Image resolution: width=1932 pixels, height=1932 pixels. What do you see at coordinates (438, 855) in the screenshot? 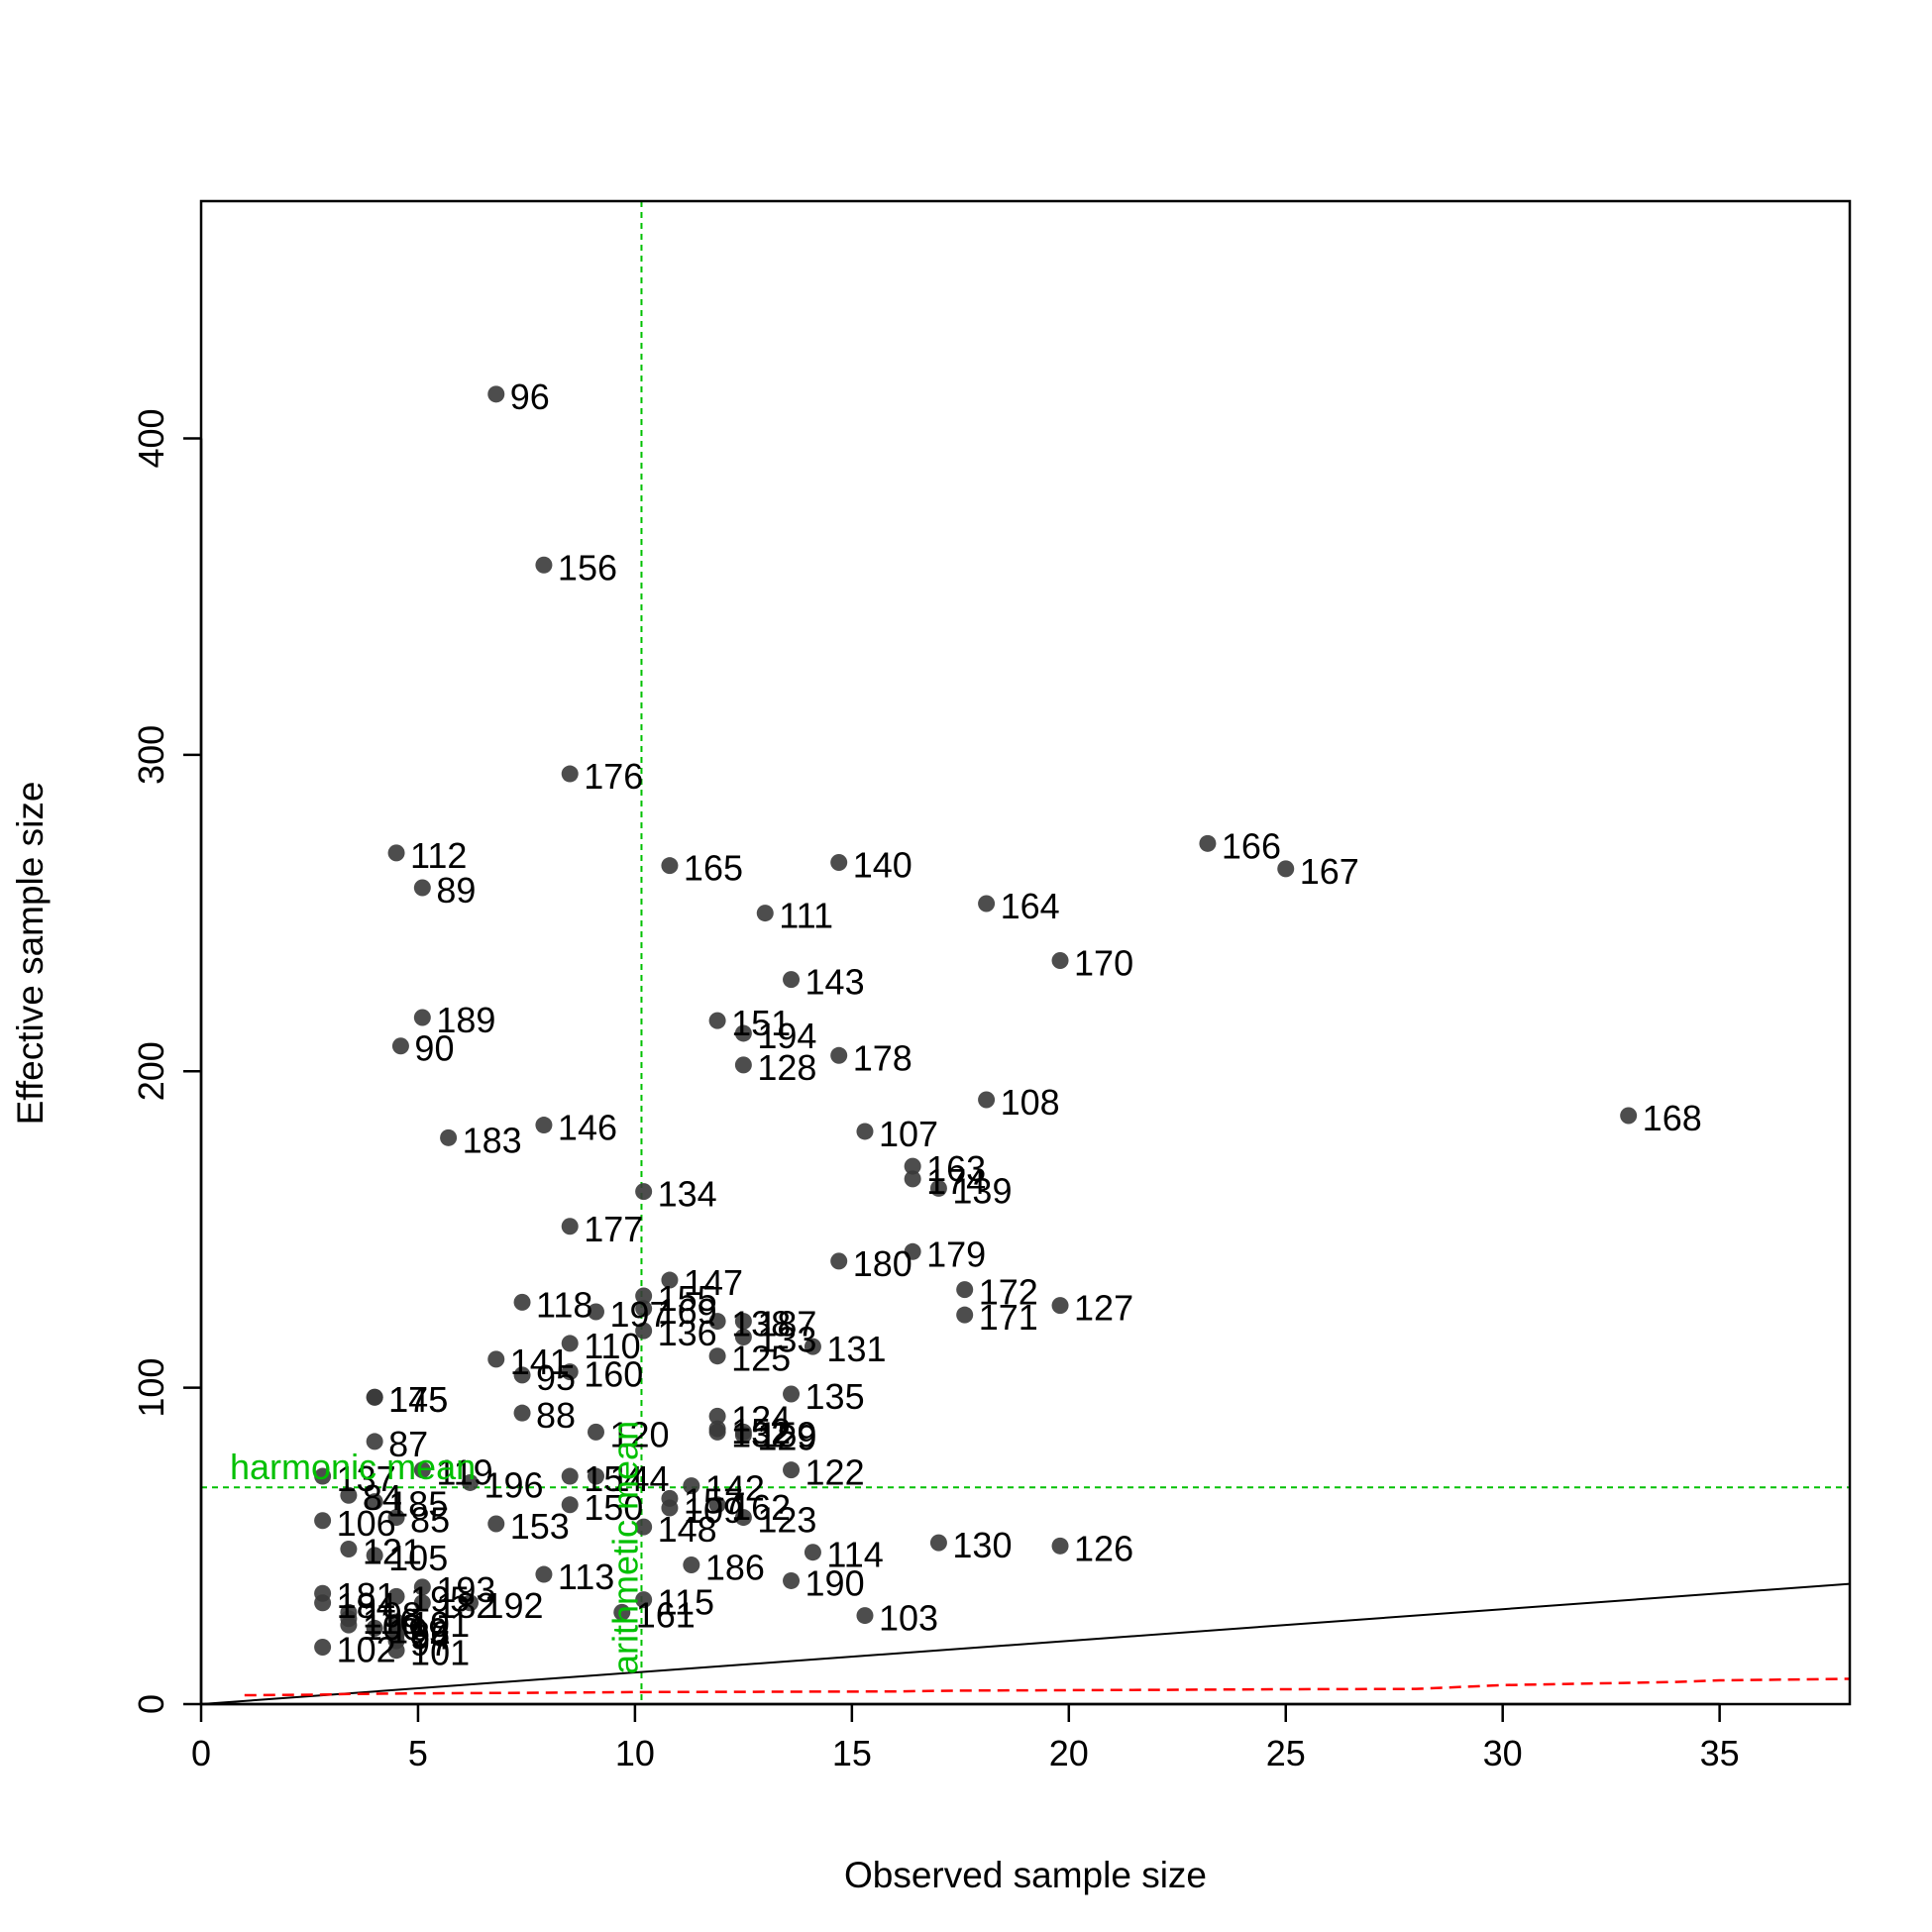
I see `point-label: 112` at bounding box center [438, 855].